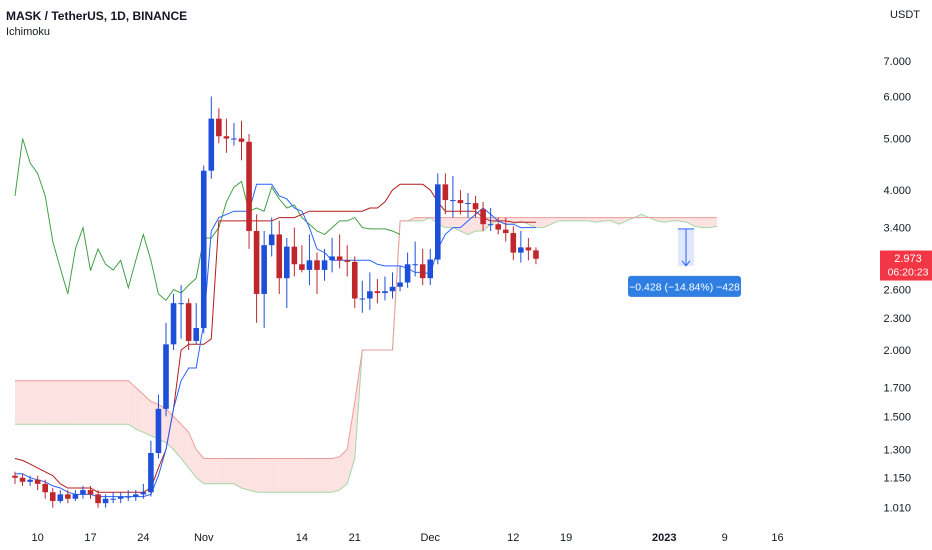 This screenshot has height=550, width=932. I want to click on time-tick-label: 14, so click(302, 538).